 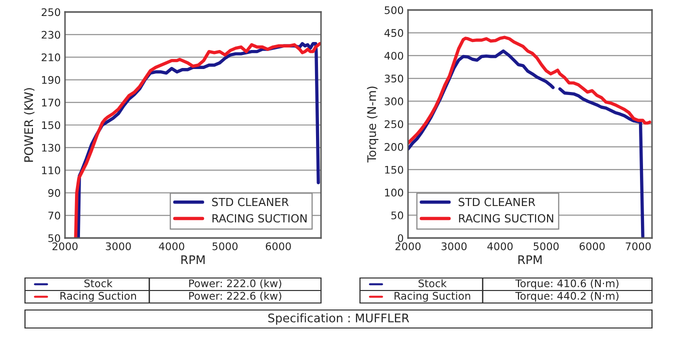 I want to click on y-tick-label: 210, so click(x=51, y=57).